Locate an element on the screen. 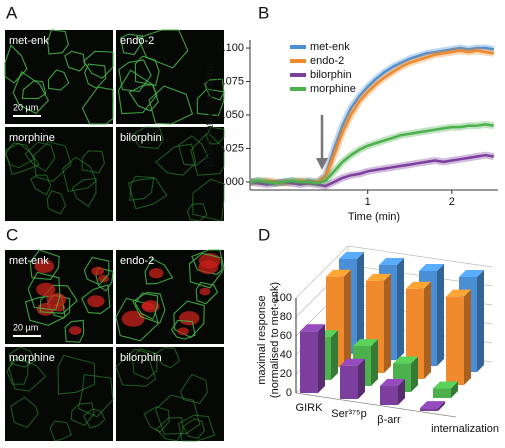  x-axis-label: Time (min) is located at coordinates (374, 217).